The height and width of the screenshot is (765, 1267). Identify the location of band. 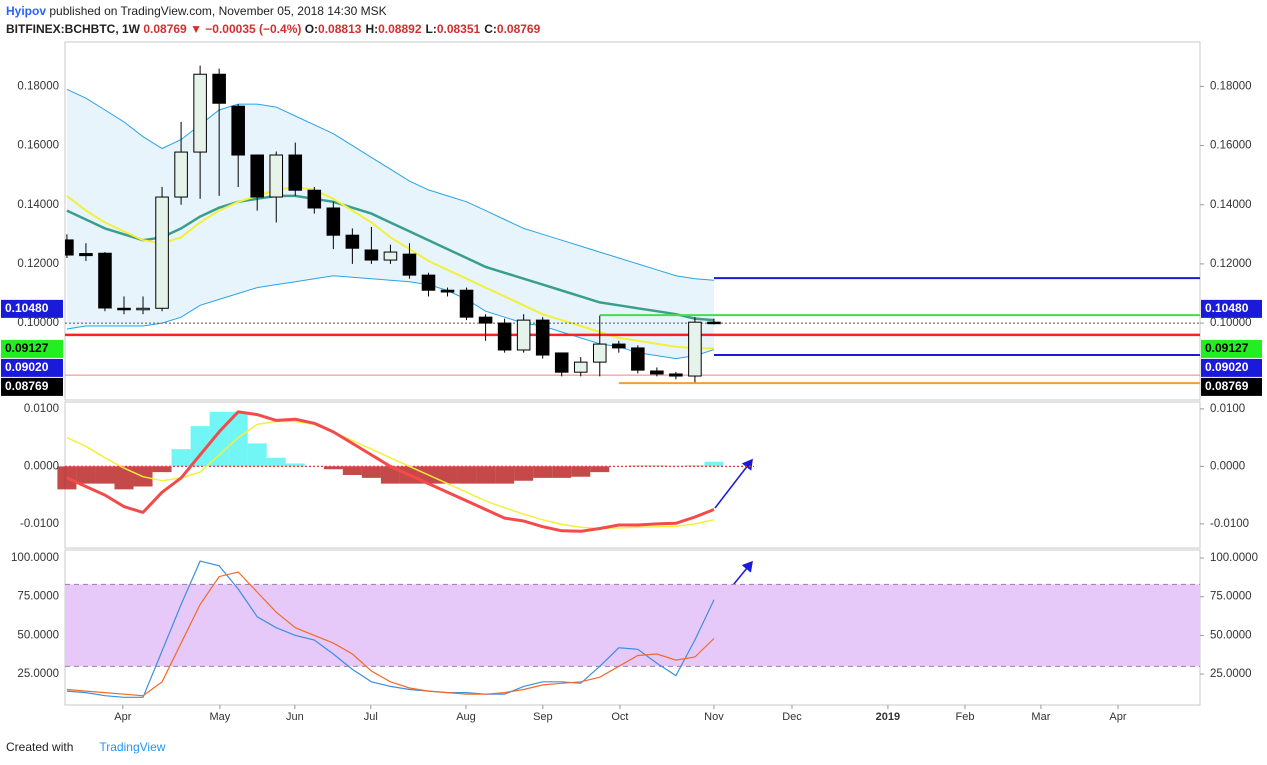
(632, 625).